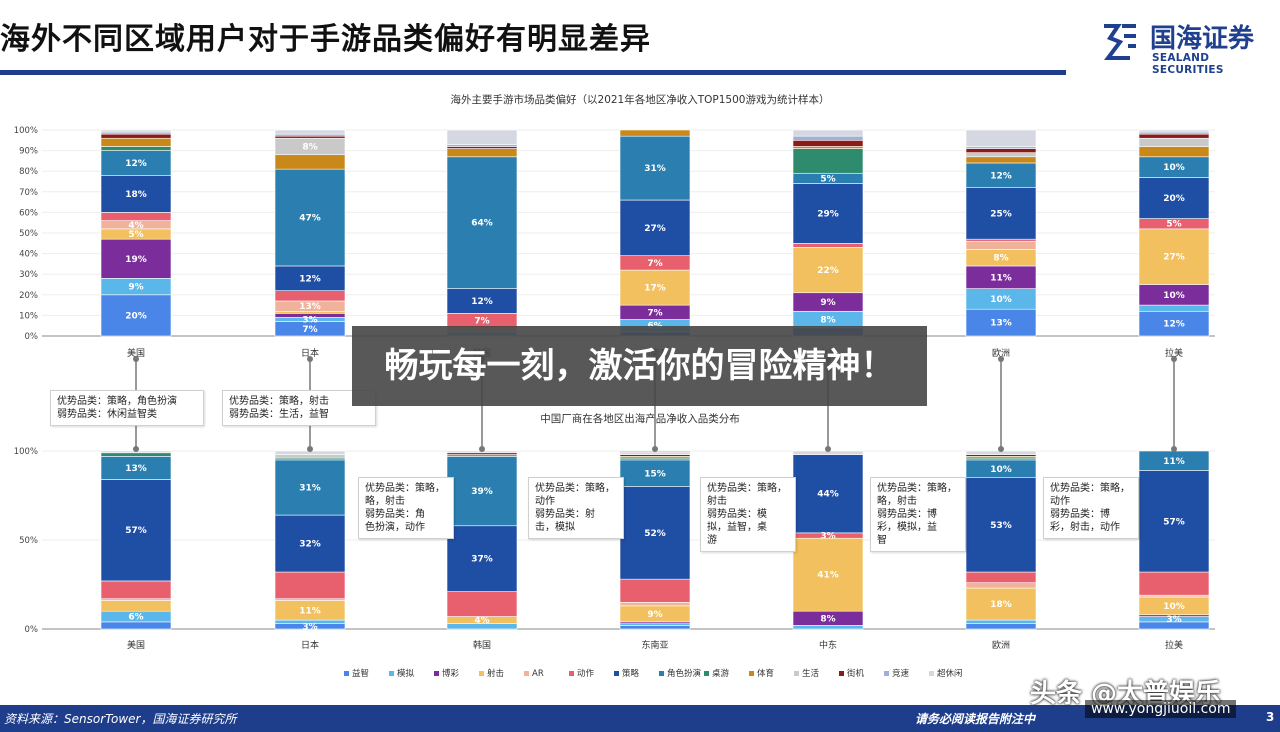 This screenshot has width=1280, height=732. I want to click on note-line: 弱势品类：休闲益智类, so click(107, 414).